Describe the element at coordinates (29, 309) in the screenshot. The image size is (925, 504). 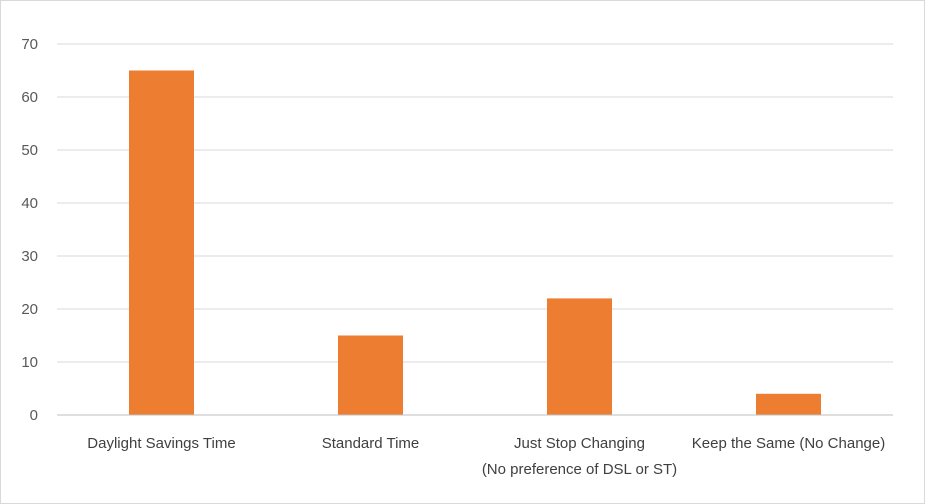
I see `y-tick-label: 20` at that location.